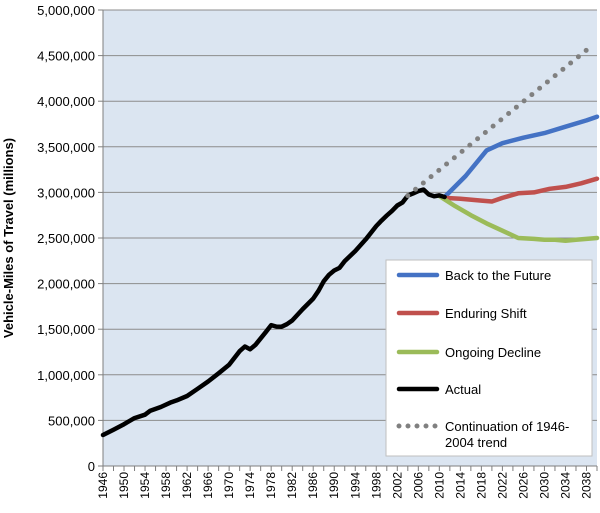  I want to click on x-tick-label: 1974, so click(250, 485).